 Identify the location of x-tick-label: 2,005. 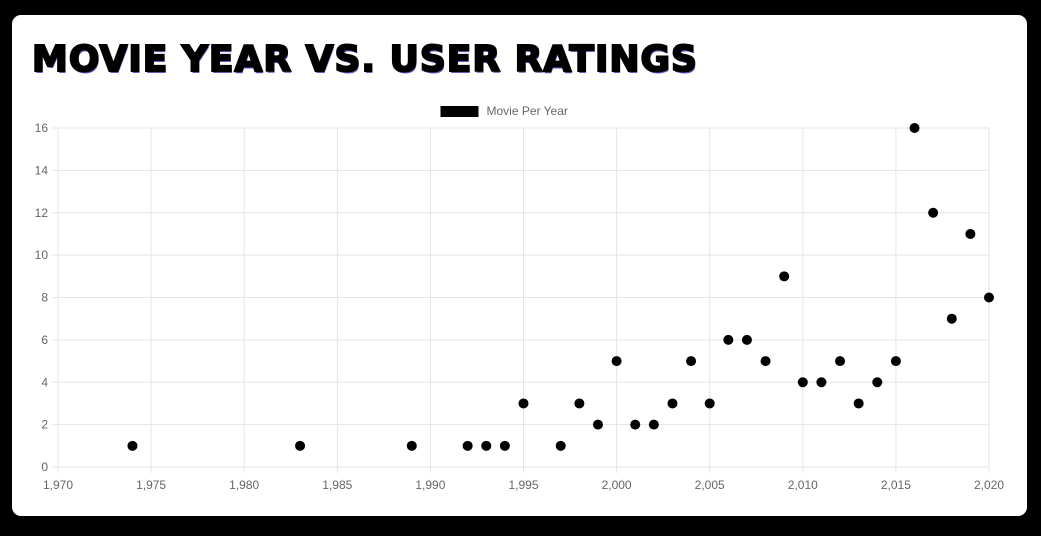
(710, 485).